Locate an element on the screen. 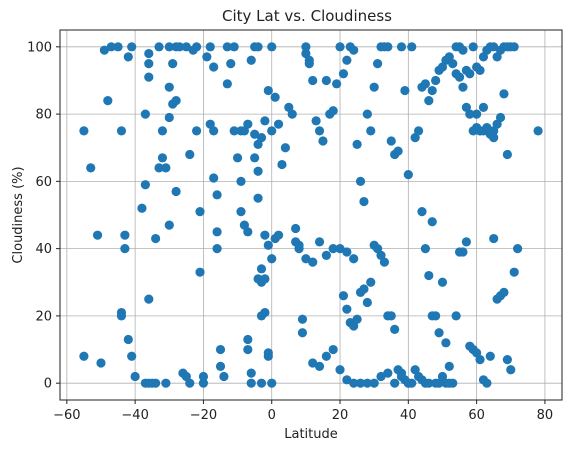 The image size is (571, 453). x-axis-label: Latitude is located at coordinates (311, 434).